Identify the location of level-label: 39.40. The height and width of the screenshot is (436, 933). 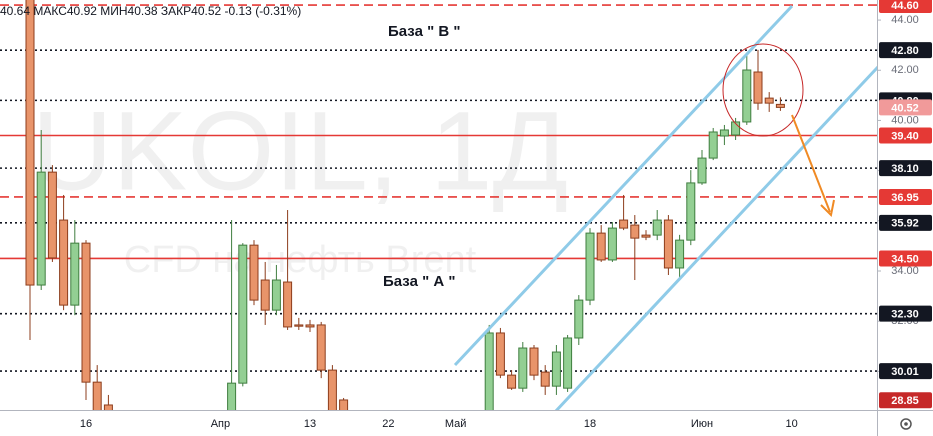
(905, 136).